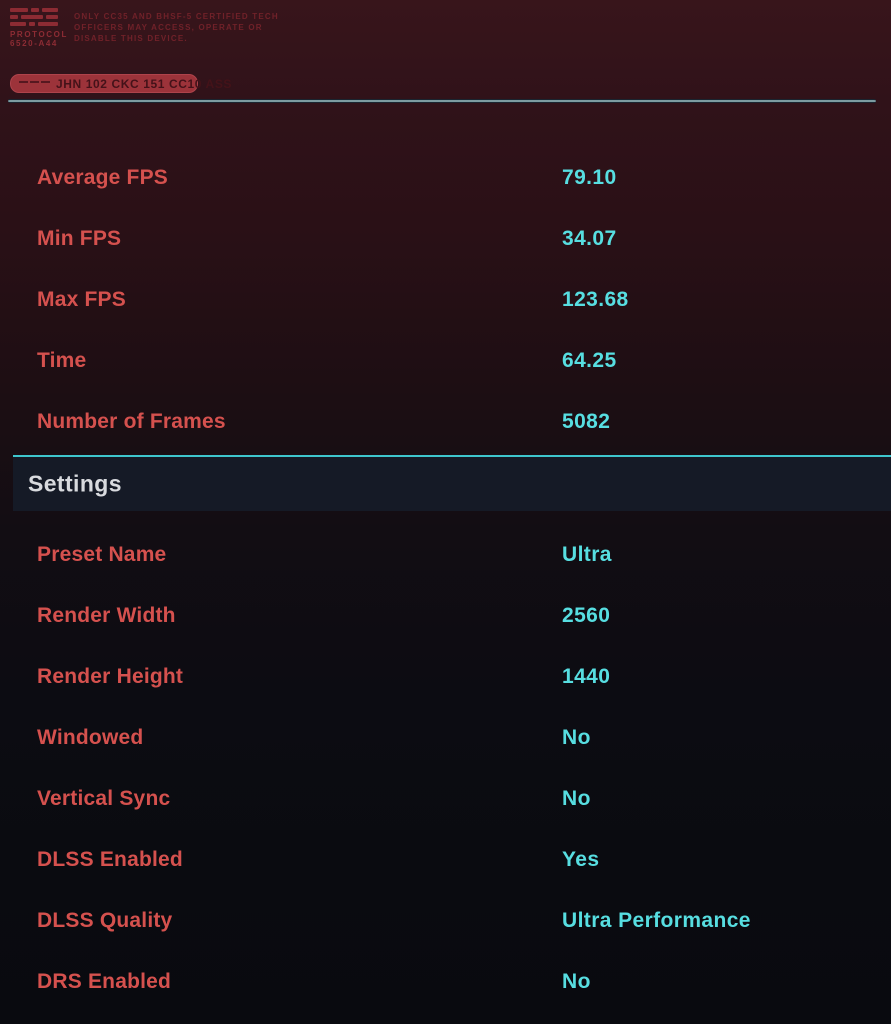 This screenshot has height=1024, width=891. I want to click on protocol-code: 6520-A44, so click(34, 43).